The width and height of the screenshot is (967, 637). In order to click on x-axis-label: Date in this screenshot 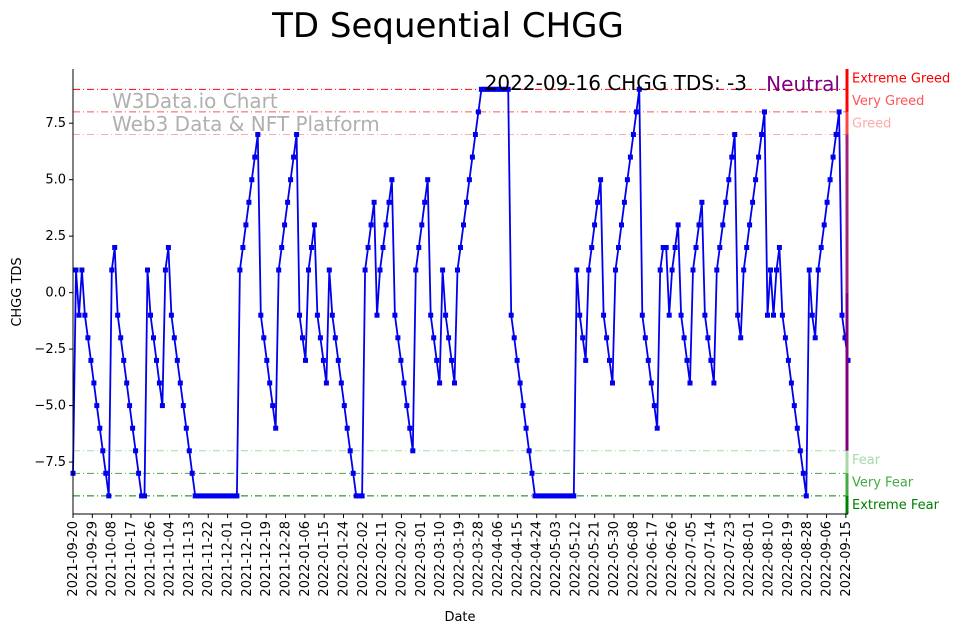, I will do `click(459, 617)`.